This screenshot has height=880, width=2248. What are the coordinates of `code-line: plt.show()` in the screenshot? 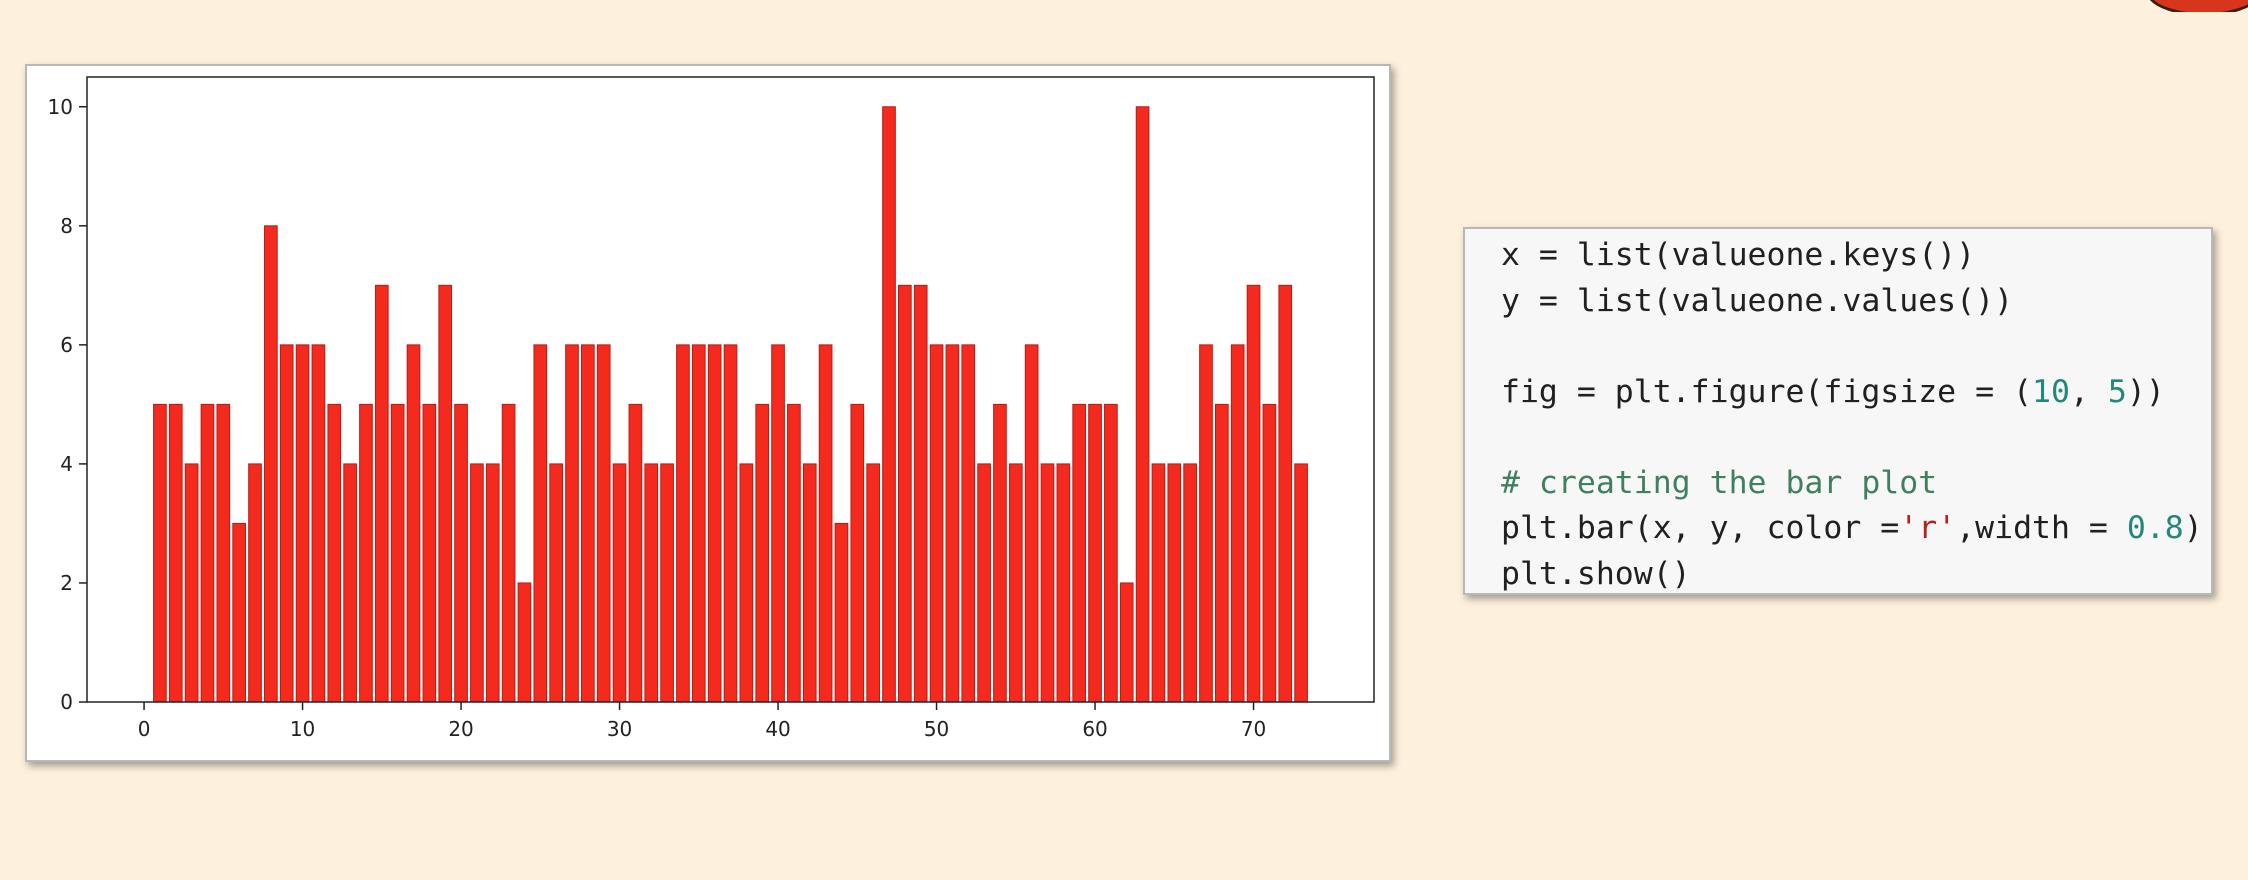 It's located at (1856, 573).